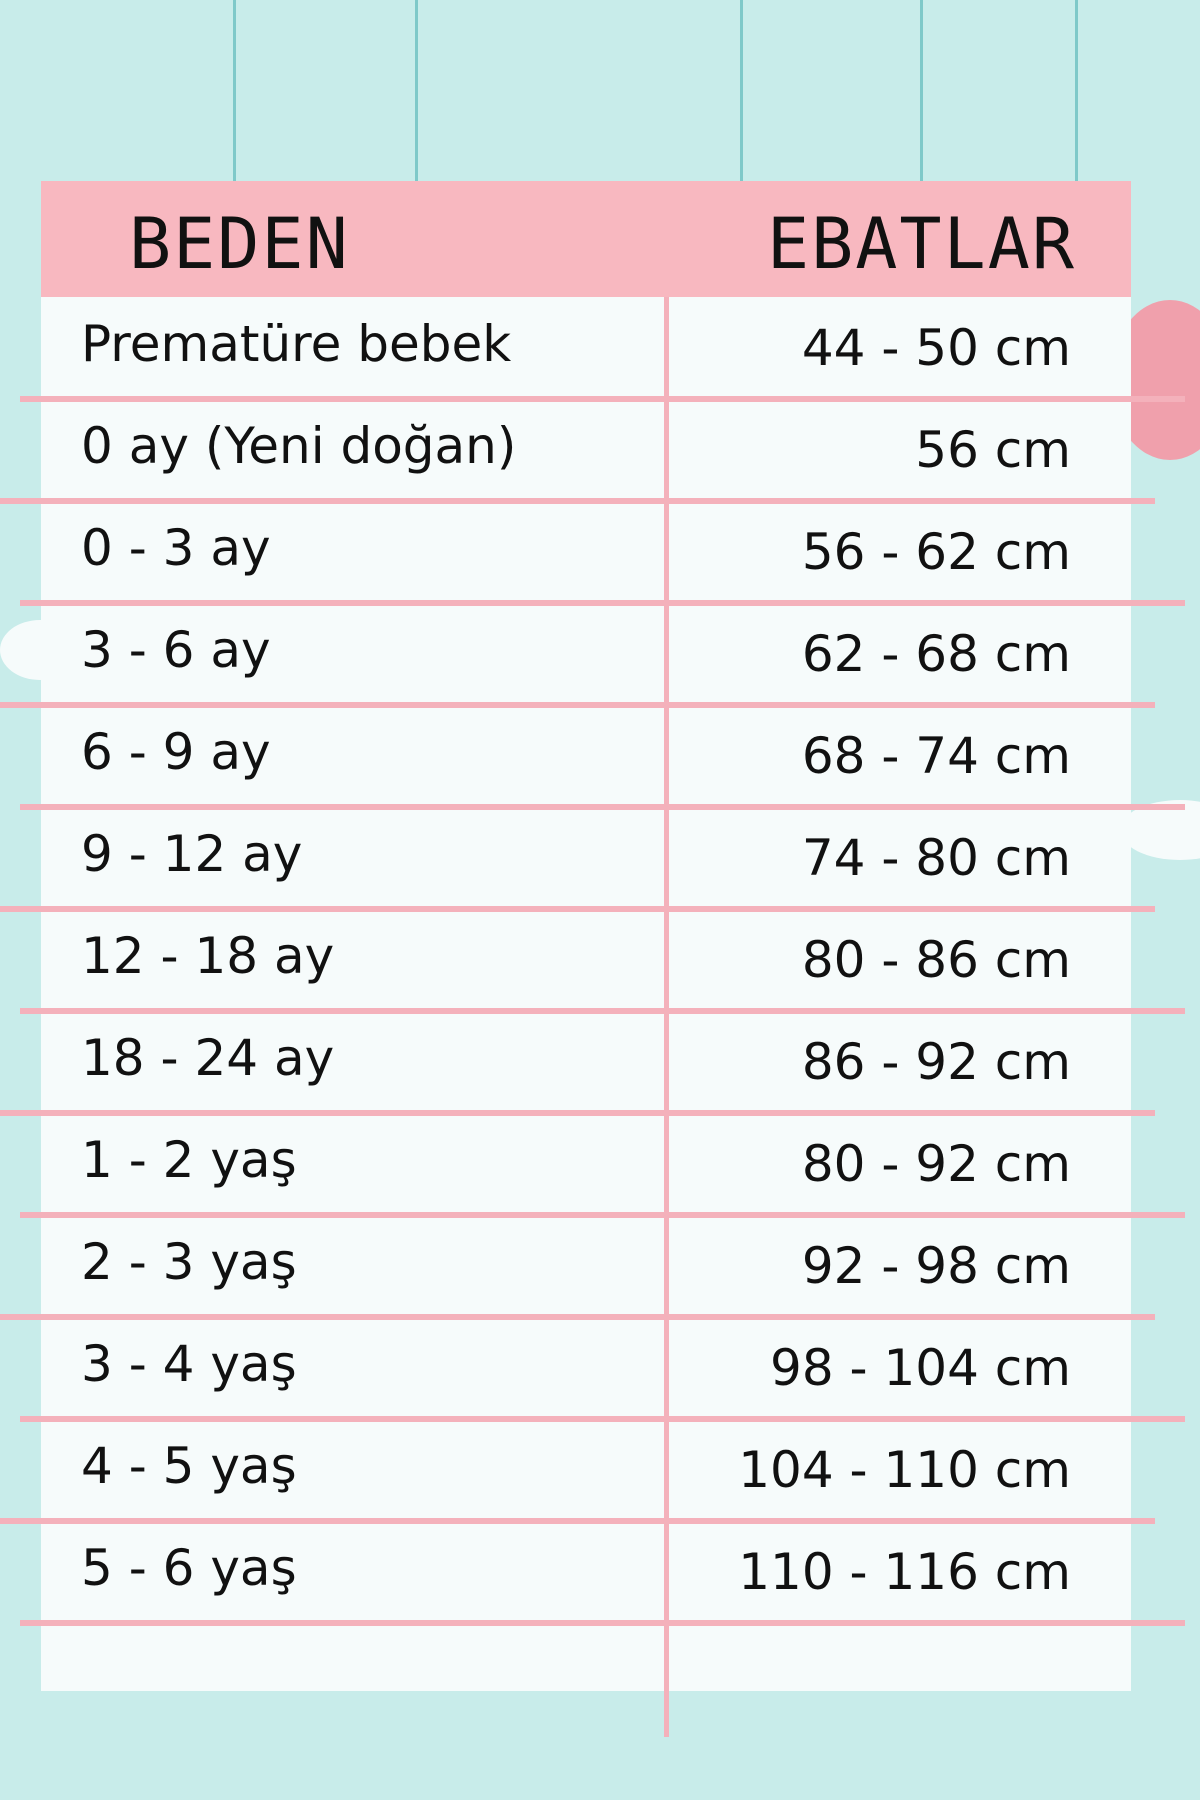 This screenshot has width=1200, height=1800. I want to click on size-cell: 6 - 9 ay, so click(176, 752).